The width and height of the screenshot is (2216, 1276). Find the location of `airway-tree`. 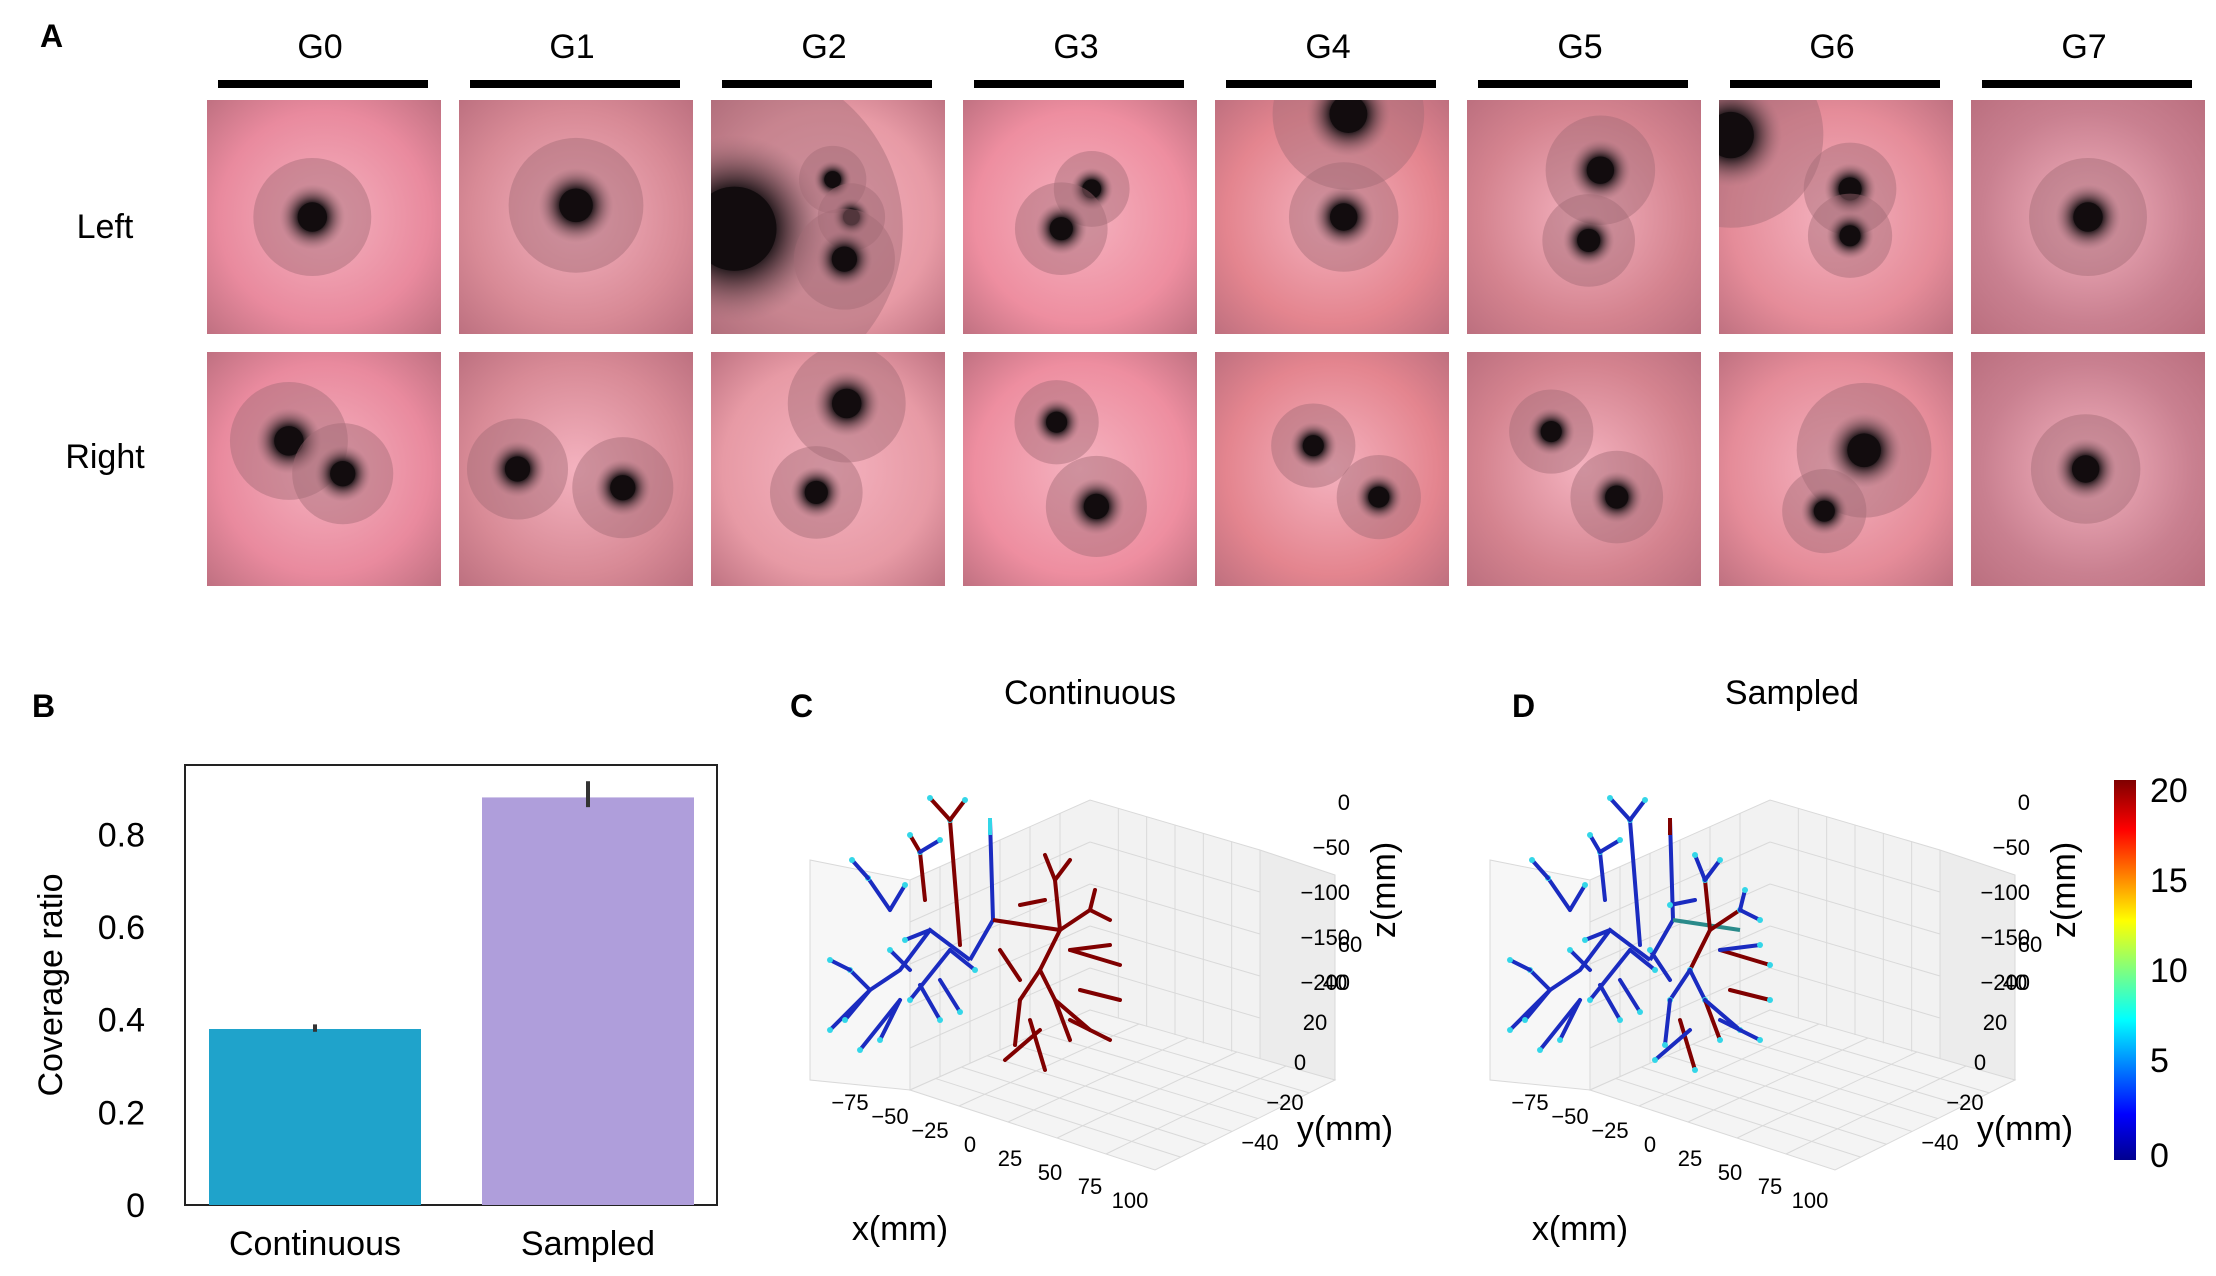

airway-tree is located at coordinates (1640, 934).